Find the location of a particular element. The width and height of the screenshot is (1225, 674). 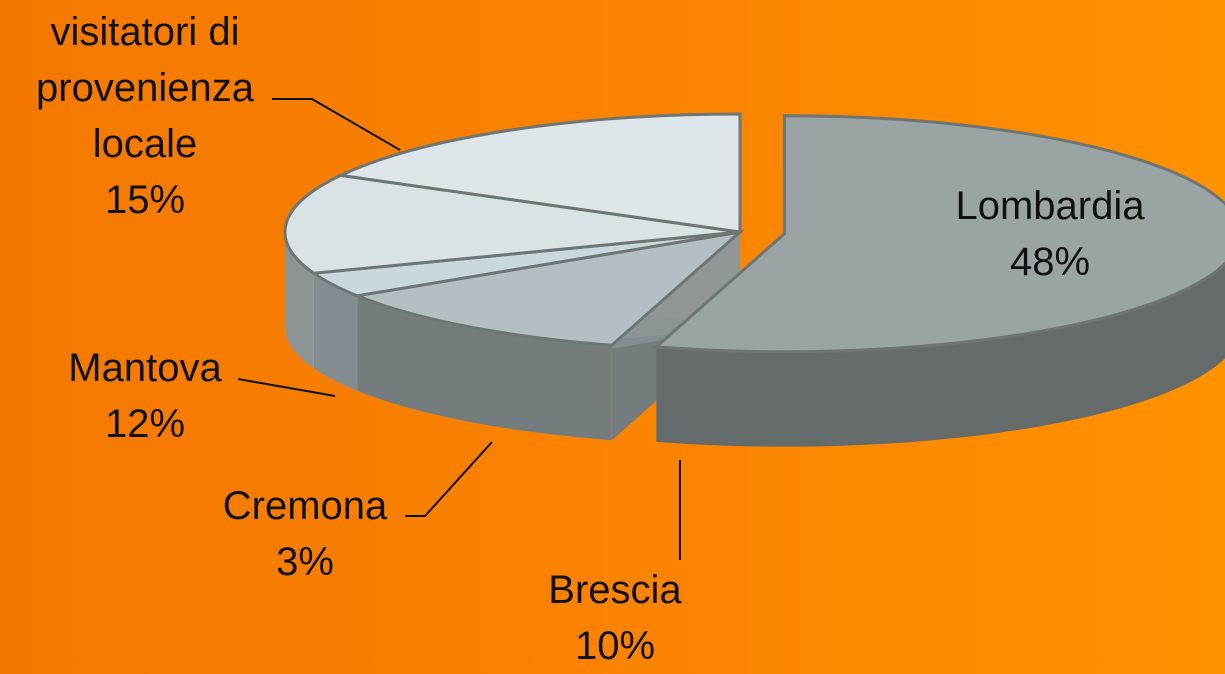

value-label: 15% is located at coordinates (145, 200).